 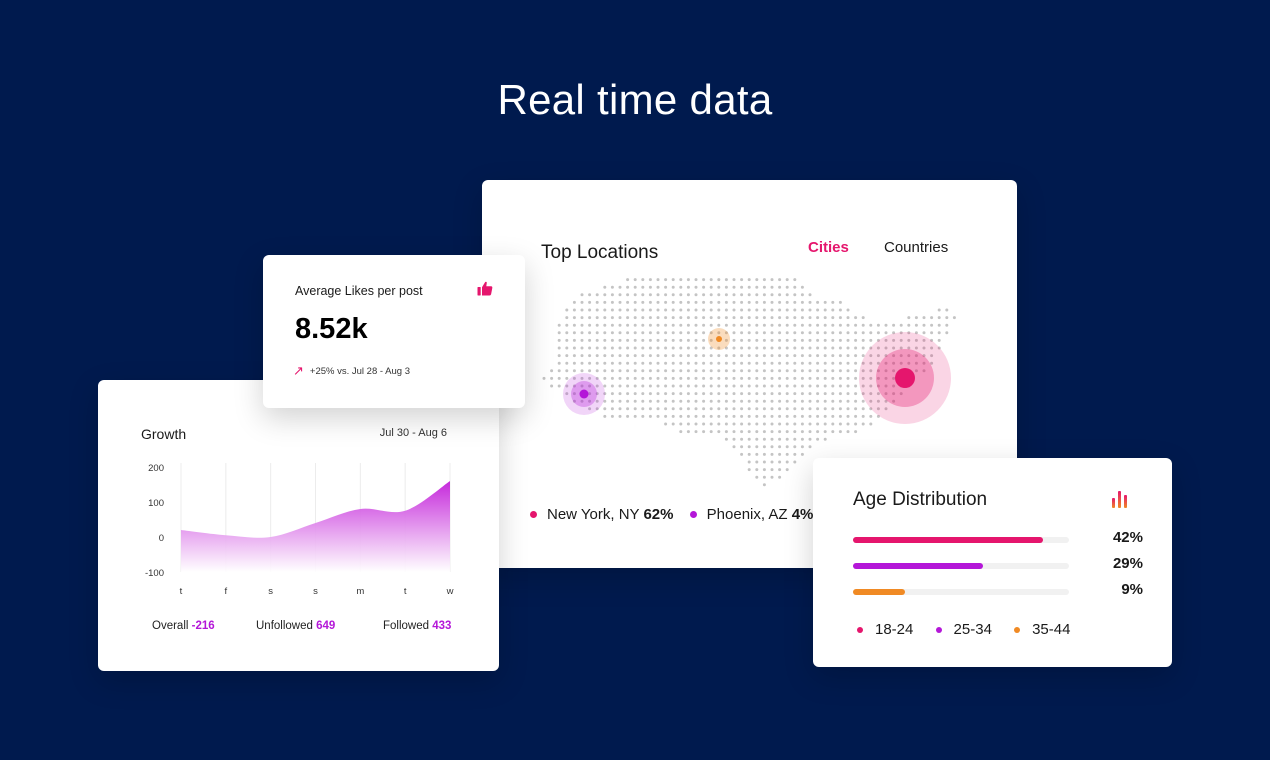 I want to click on x-tick-label: t, so click(x=405, y=591).